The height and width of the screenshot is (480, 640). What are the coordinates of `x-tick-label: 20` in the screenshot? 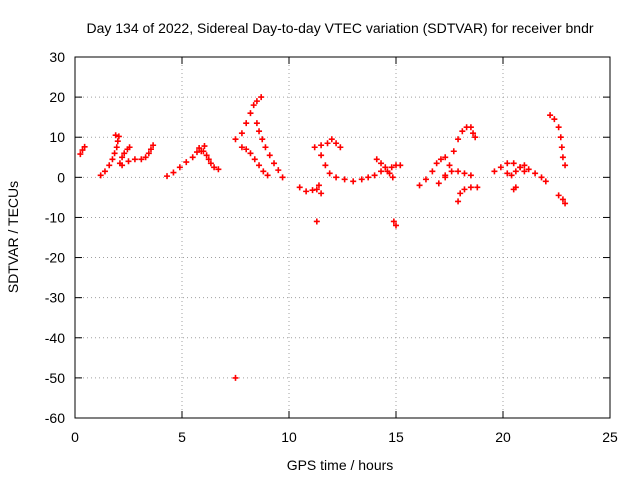 It's located at (503, 437).